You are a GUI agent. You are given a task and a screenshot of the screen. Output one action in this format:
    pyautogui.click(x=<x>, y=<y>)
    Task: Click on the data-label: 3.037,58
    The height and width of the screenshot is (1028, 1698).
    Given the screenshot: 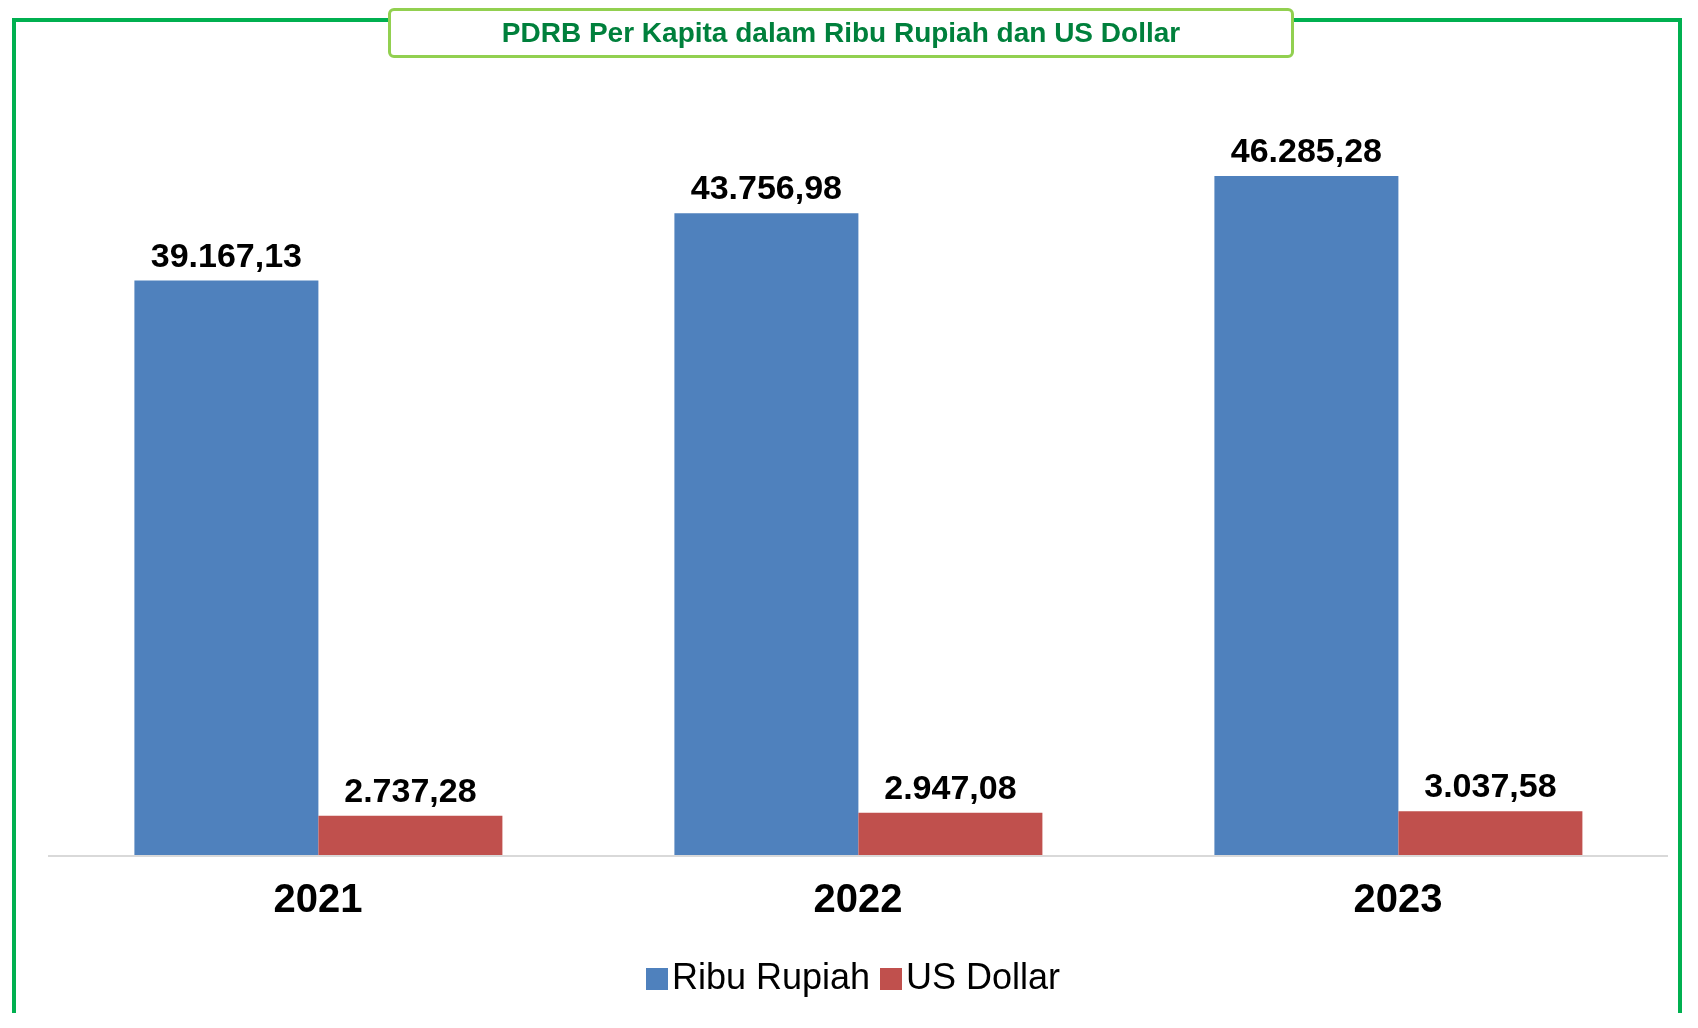 What is the action you would take?
    pyautogui.click(x=1490, y=785)
    